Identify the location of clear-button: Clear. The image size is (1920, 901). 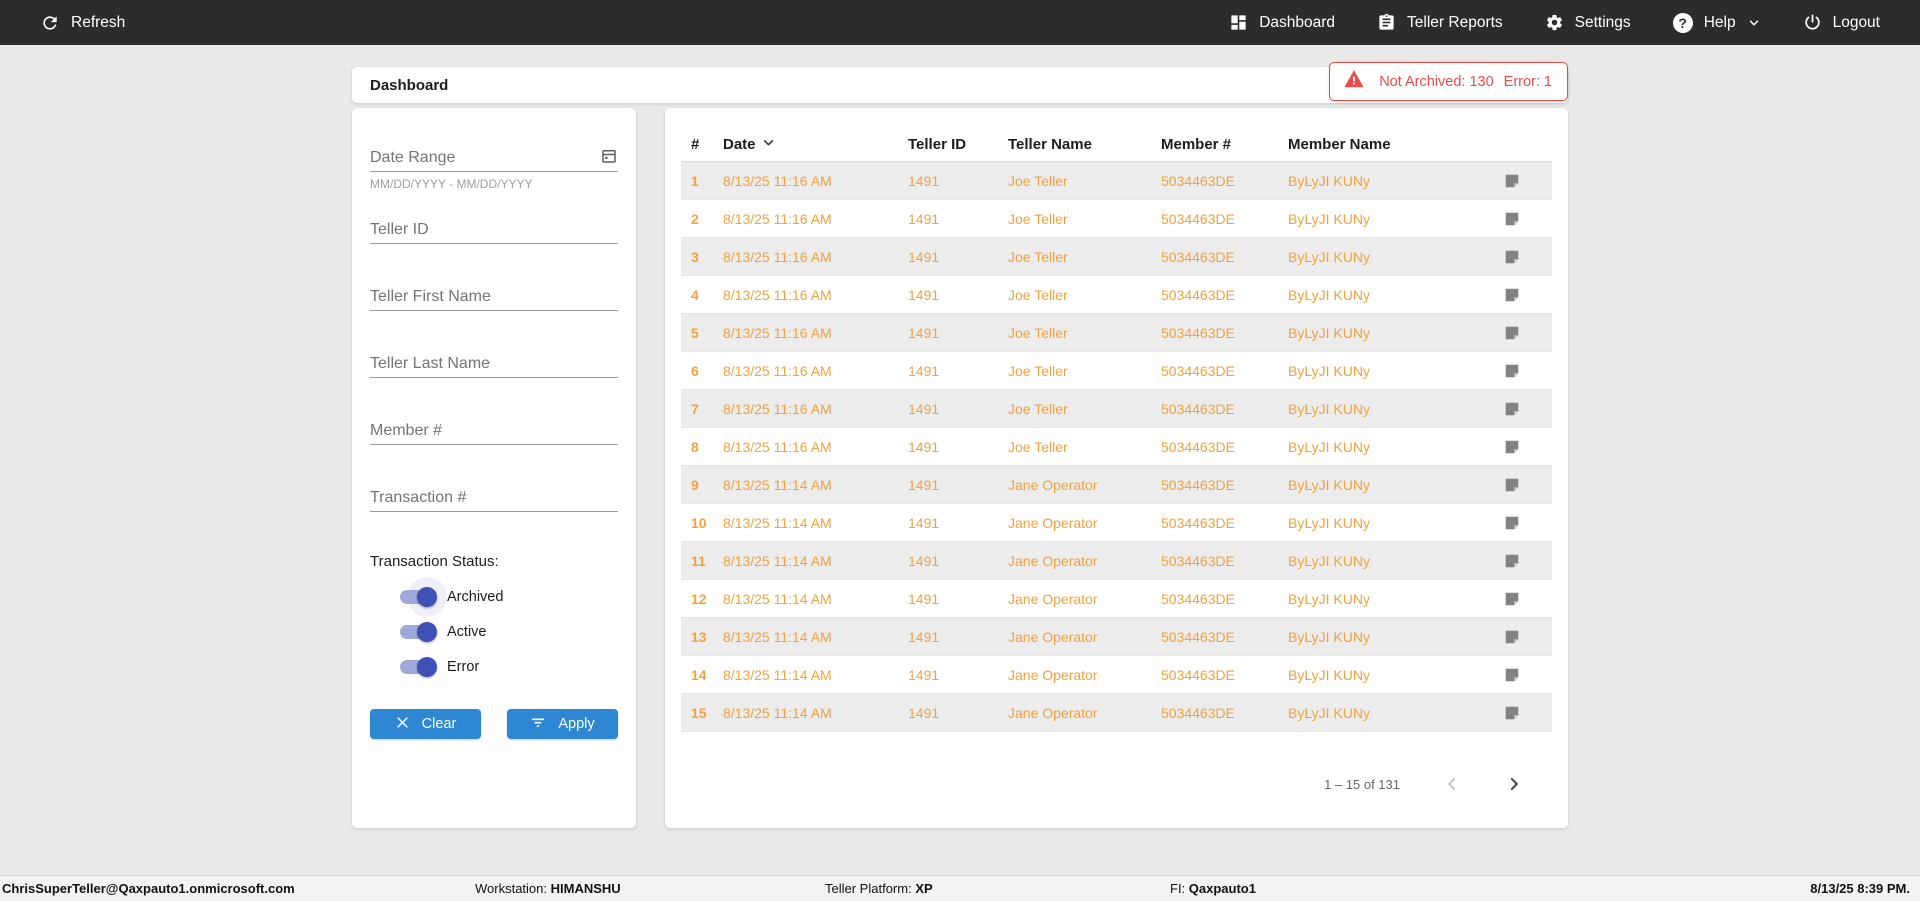
(425, 724).